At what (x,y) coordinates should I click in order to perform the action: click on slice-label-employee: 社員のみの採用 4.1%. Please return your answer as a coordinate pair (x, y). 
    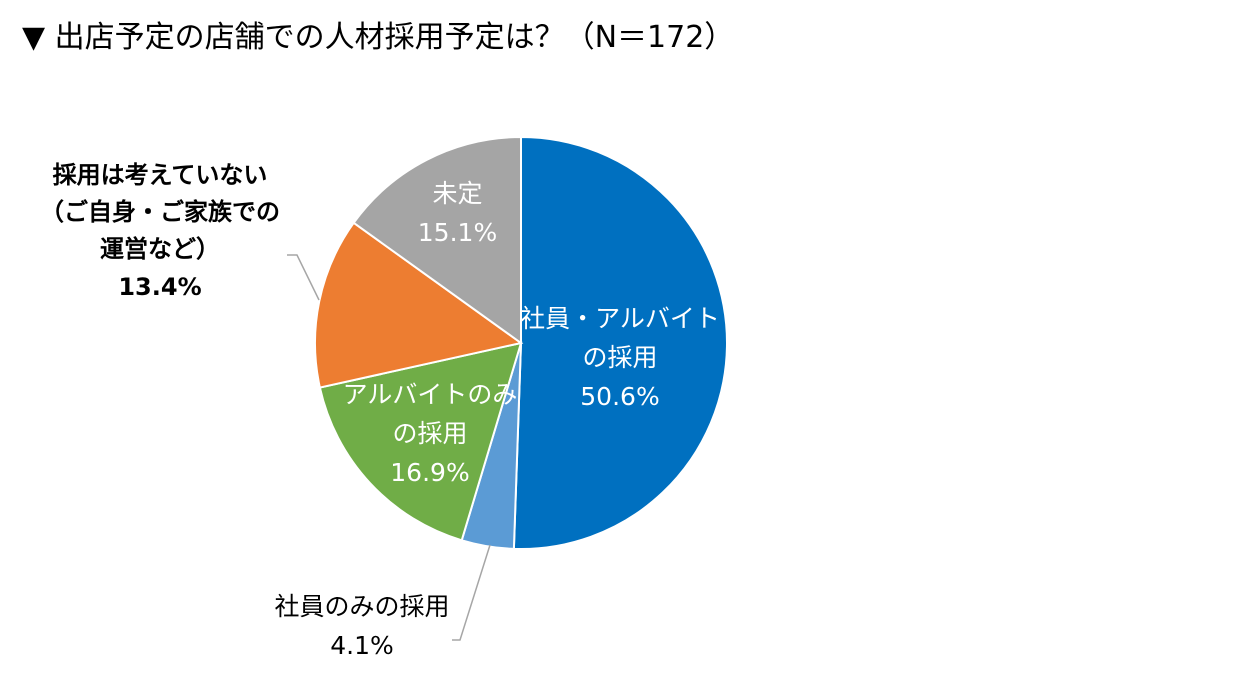
    Looking at the image, I should click on (362, 627).